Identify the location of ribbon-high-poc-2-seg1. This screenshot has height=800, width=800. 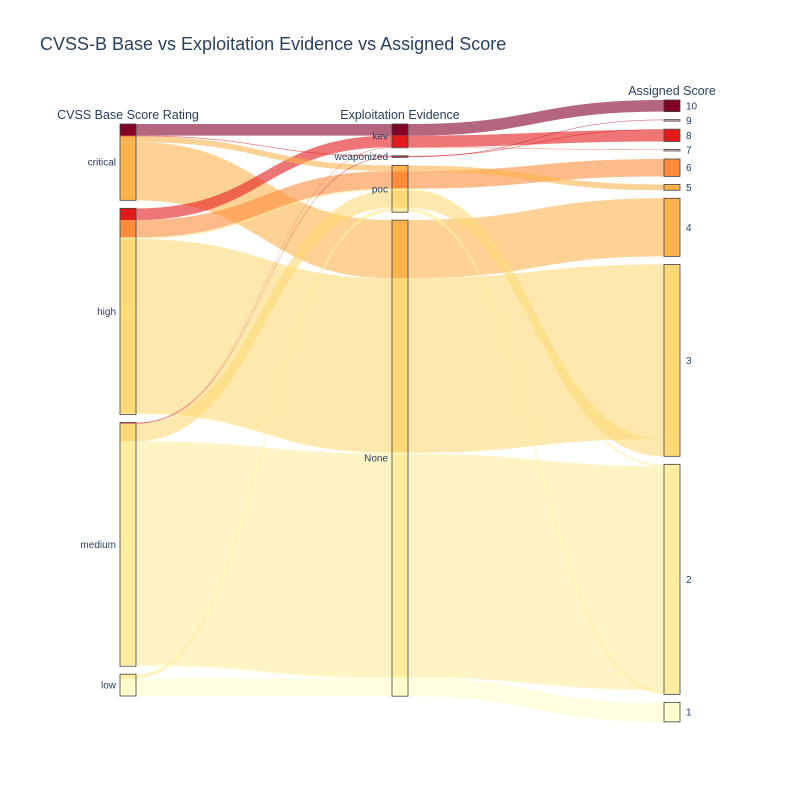
(536, 327).